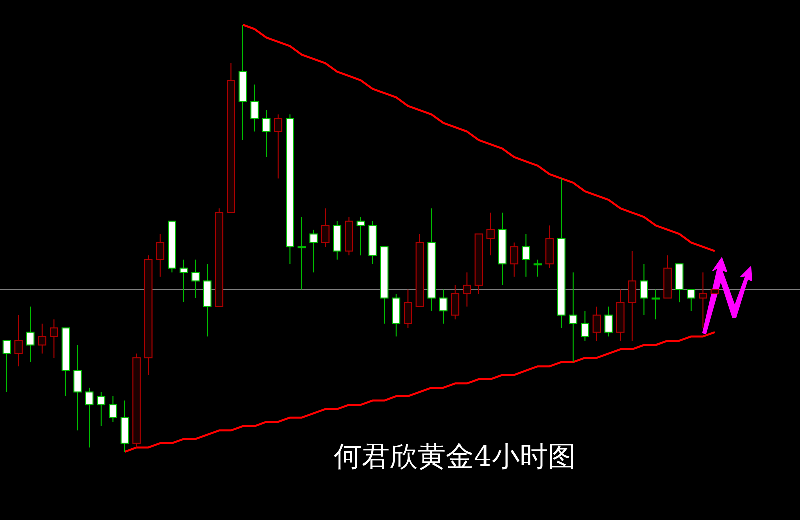 This screenshot has height=520, width=800. Describe the element at coordinates (455, 456) in the screenshot. I see `text: 何君欣黄金4小时图` at that location.